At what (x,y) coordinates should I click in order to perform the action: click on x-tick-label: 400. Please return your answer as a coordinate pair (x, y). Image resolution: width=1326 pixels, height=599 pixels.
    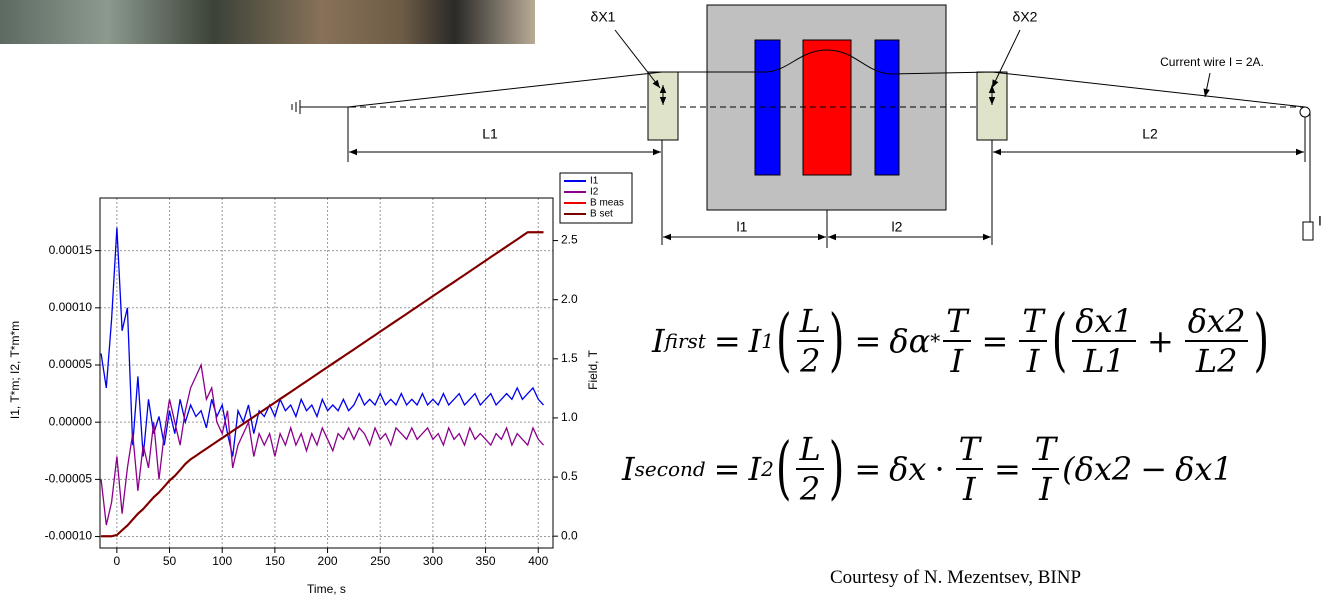
    Looking at the image, I should click on (538, 561).